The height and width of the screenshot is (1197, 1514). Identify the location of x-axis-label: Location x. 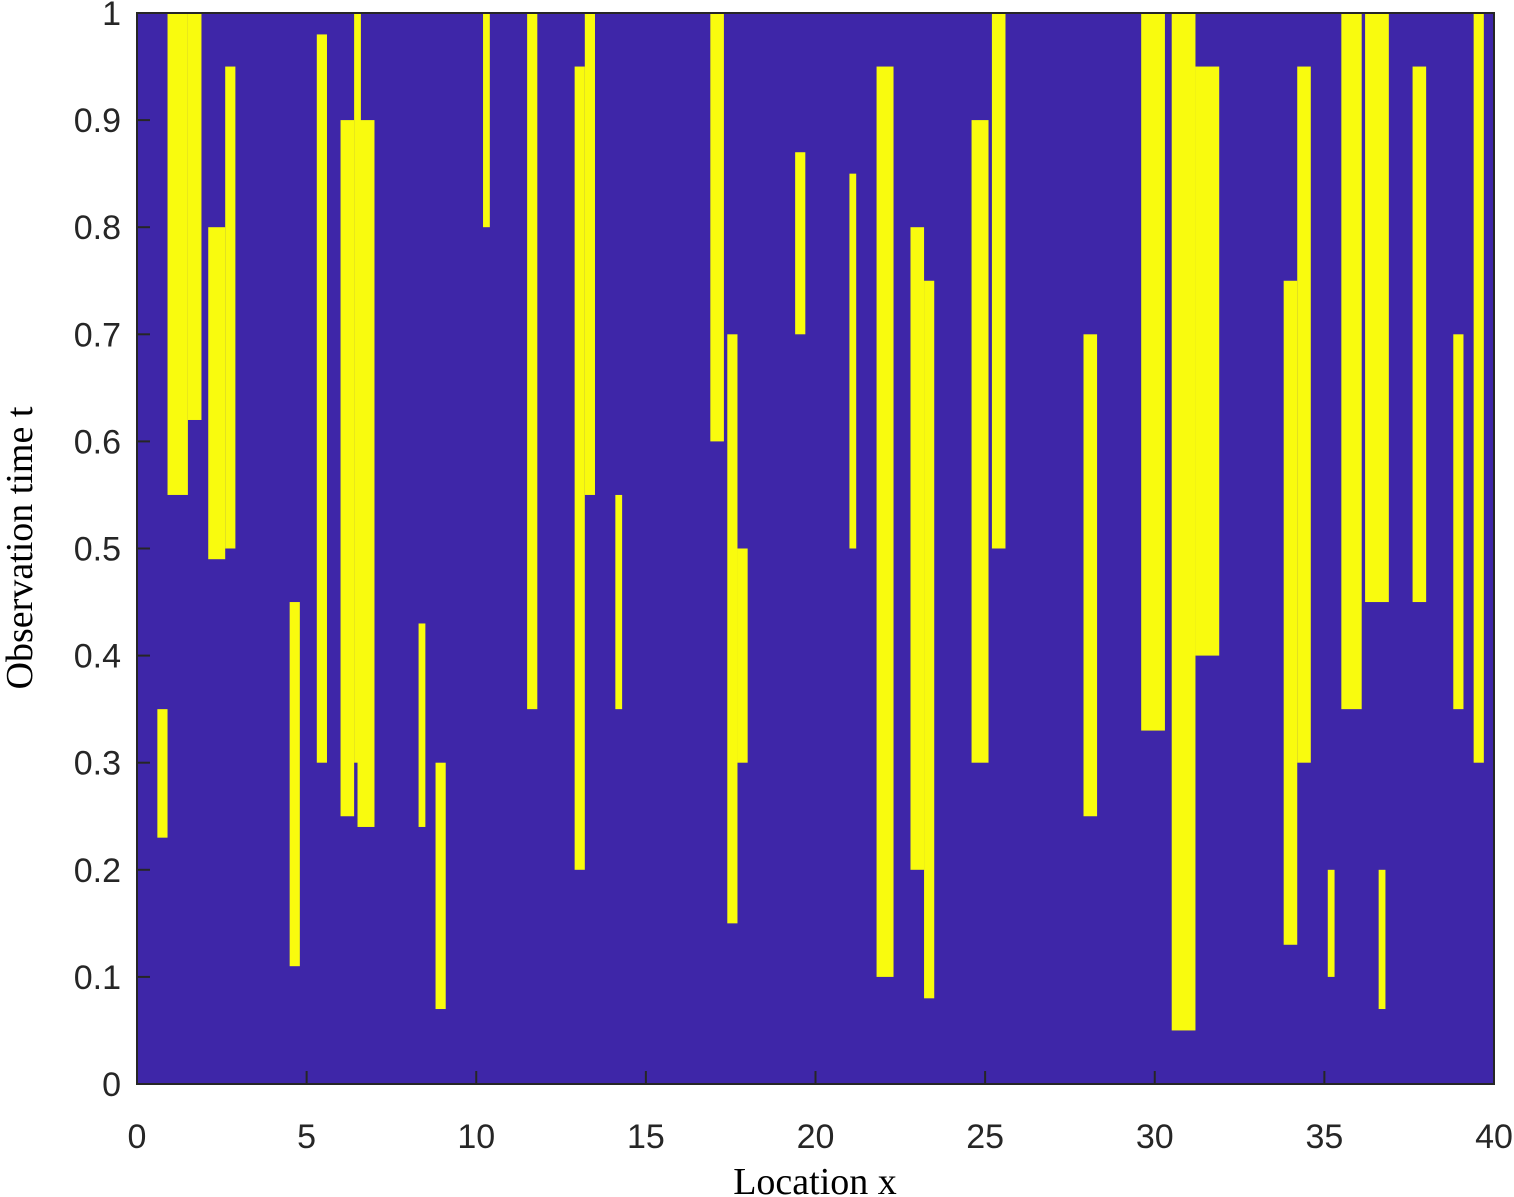
(815, 1179).